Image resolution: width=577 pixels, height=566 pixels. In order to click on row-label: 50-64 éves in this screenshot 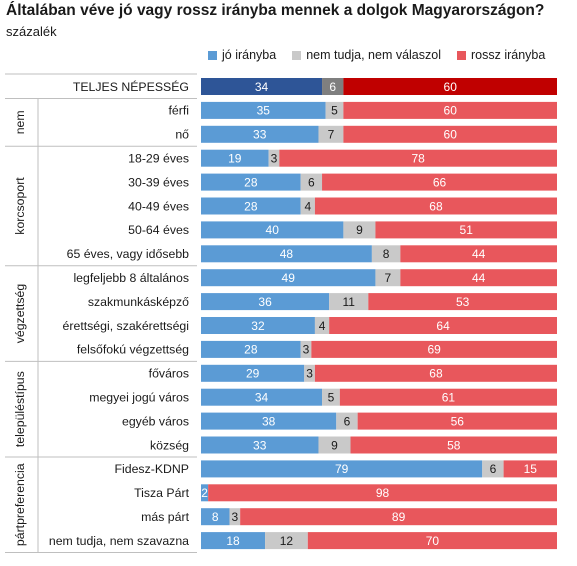, I will do `click(158, 230)`.